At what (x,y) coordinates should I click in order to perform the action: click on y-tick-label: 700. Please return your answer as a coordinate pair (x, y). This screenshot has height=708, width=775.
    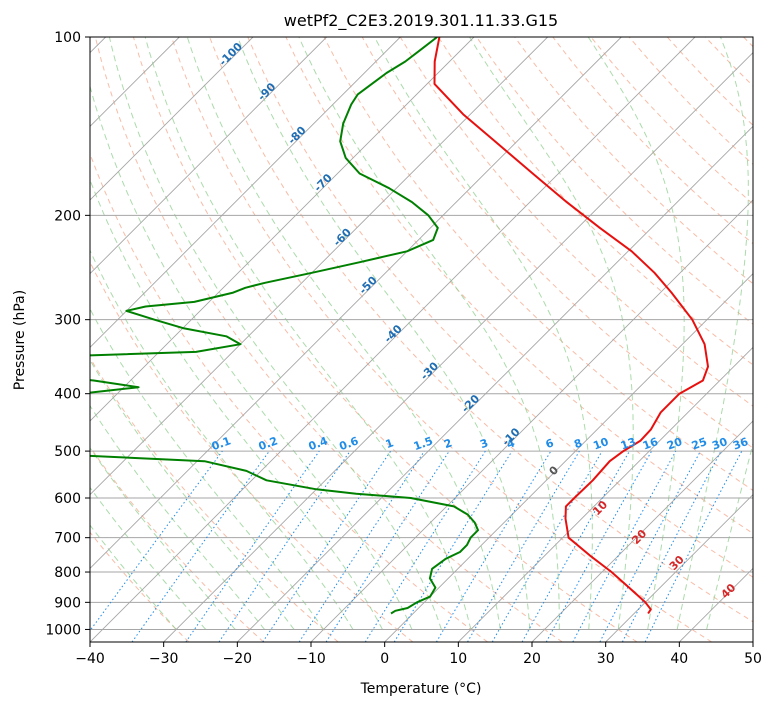
    Looking at the image, I should click on (67, 539).